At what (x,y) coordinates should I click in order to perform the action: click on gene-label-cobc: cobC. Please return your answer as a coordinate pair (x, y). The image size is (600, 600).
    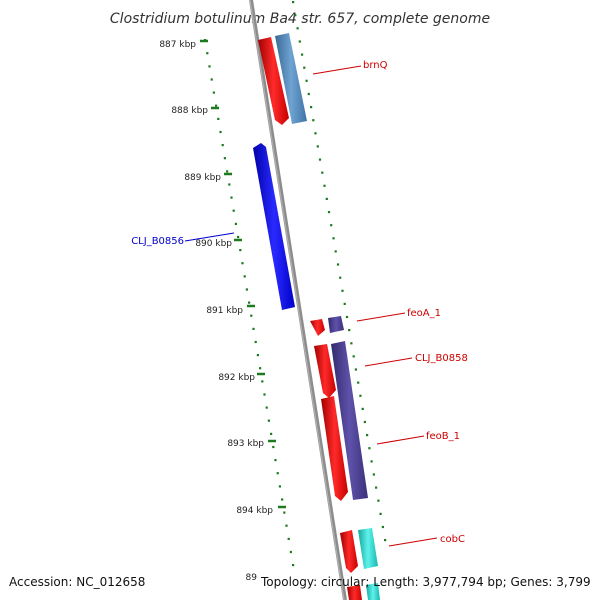
    Looking at the image, I should click on (452, 539).